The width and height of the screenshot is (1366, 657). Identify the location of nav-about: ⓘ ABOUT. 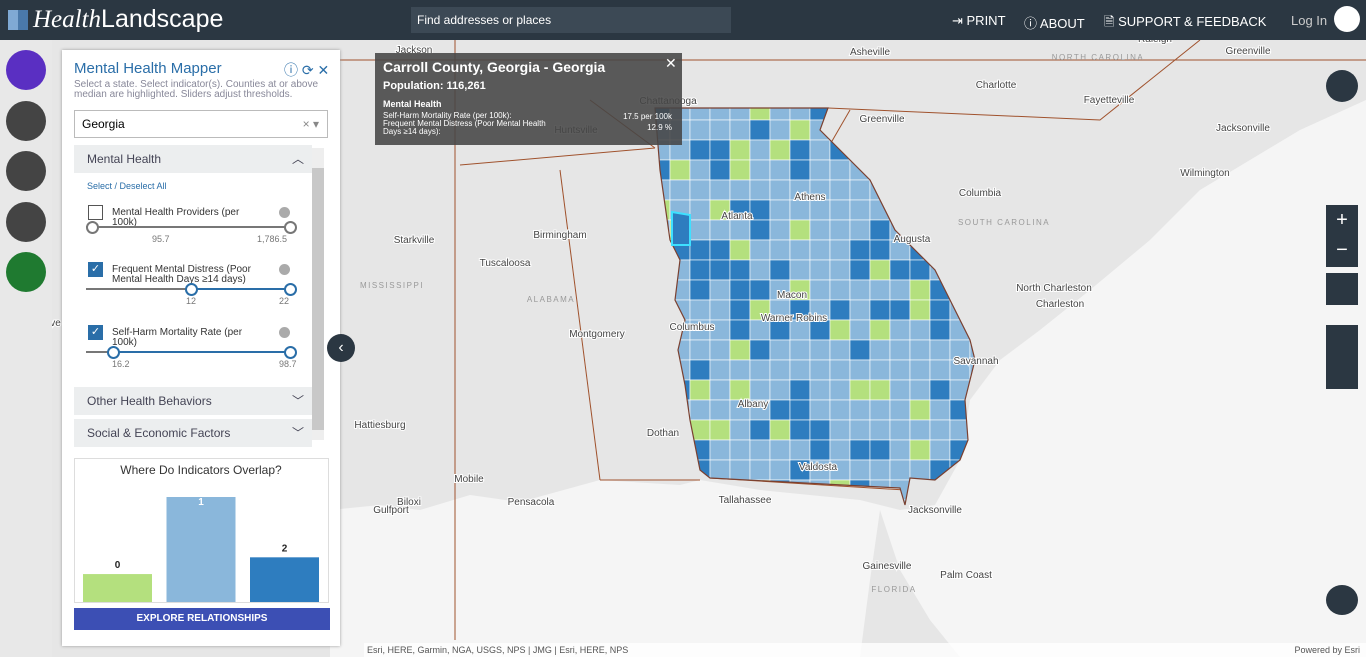
(1054, 23).